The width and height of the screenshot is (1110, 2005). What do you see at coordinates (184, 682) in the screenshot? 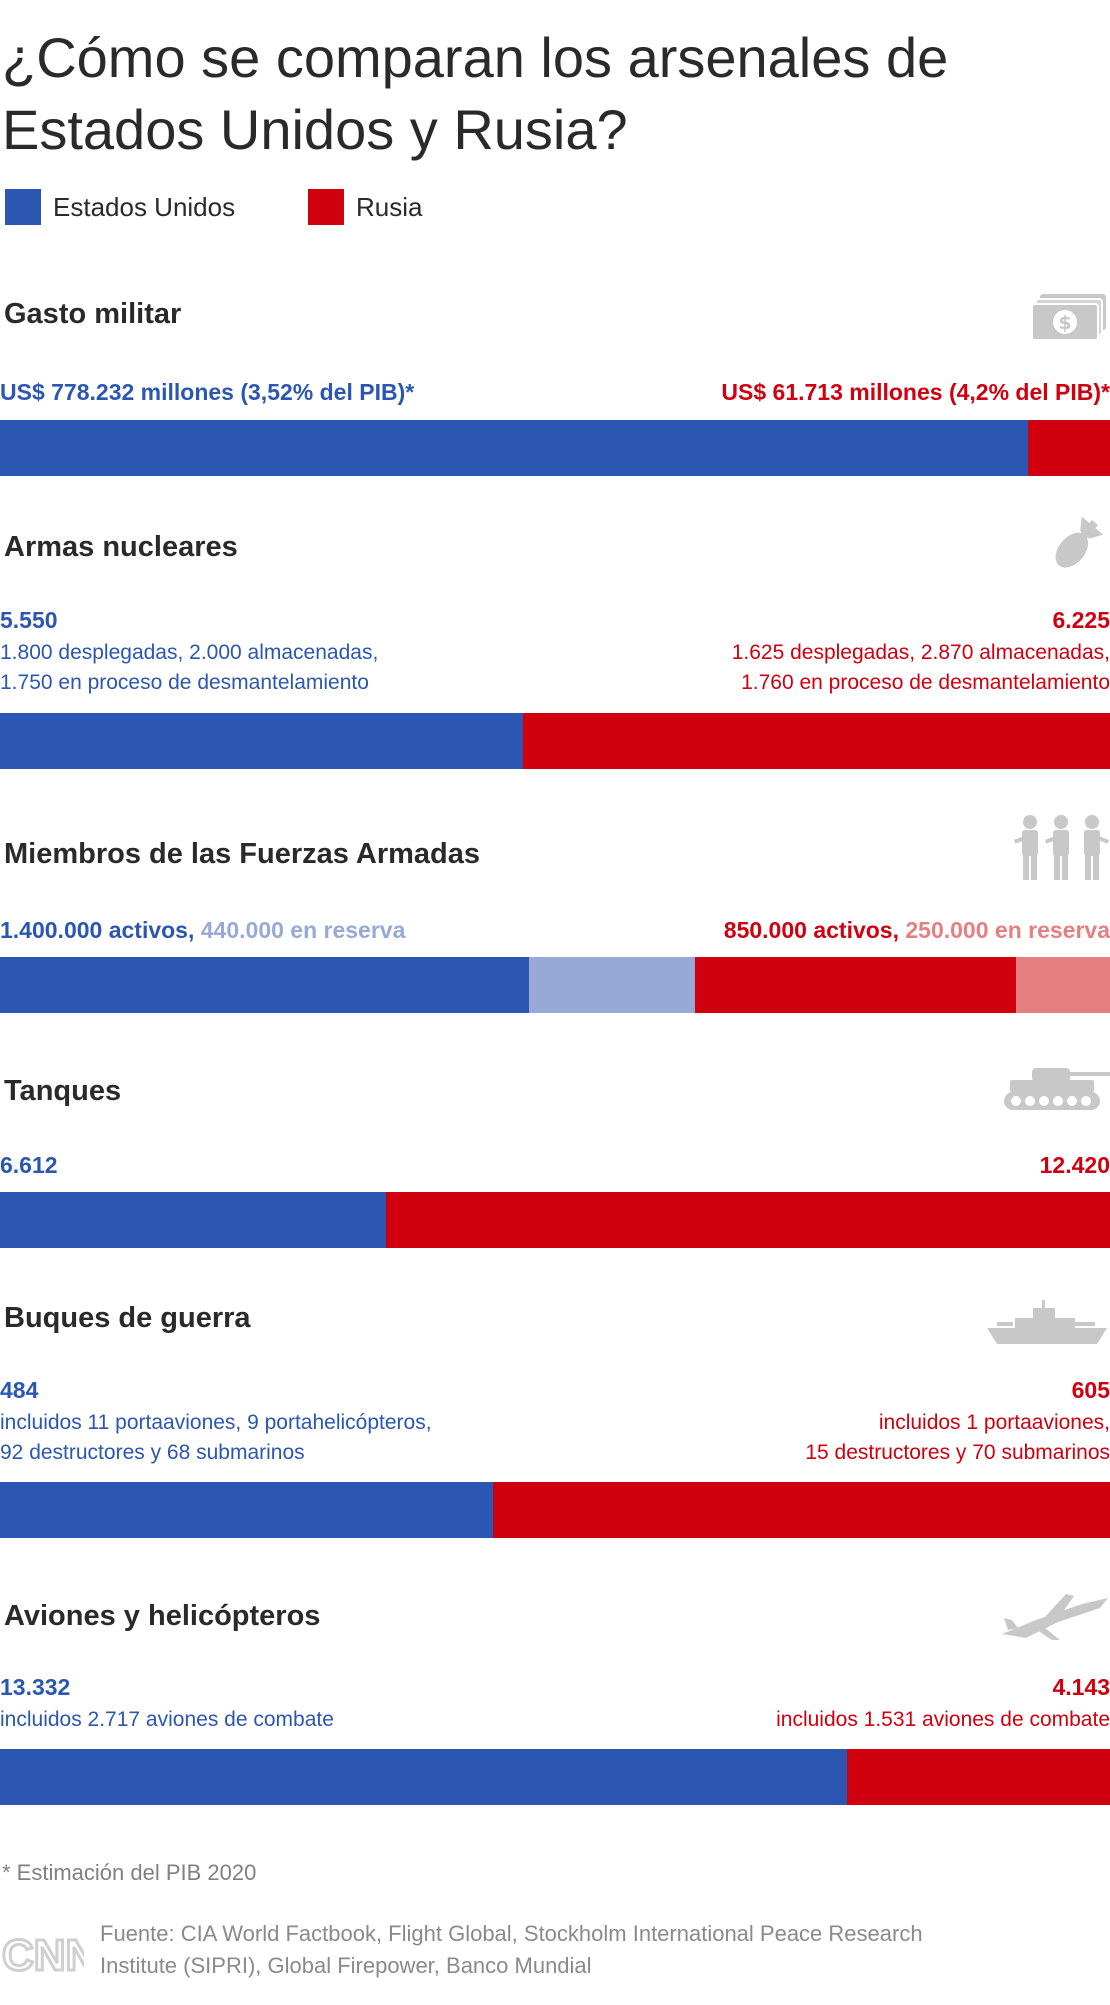
I see `nucleares-us-detail-2: 1.750 en proceso de desmantelamiento` at bounding box center [184, 682].